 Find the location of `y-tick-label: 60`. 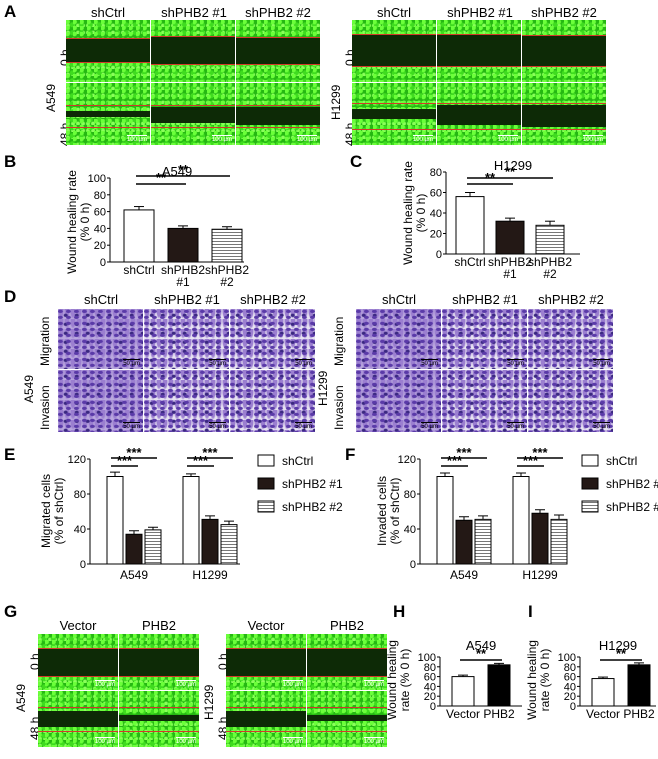

y-tick-label: 60 is located at coordinates (570, 678).